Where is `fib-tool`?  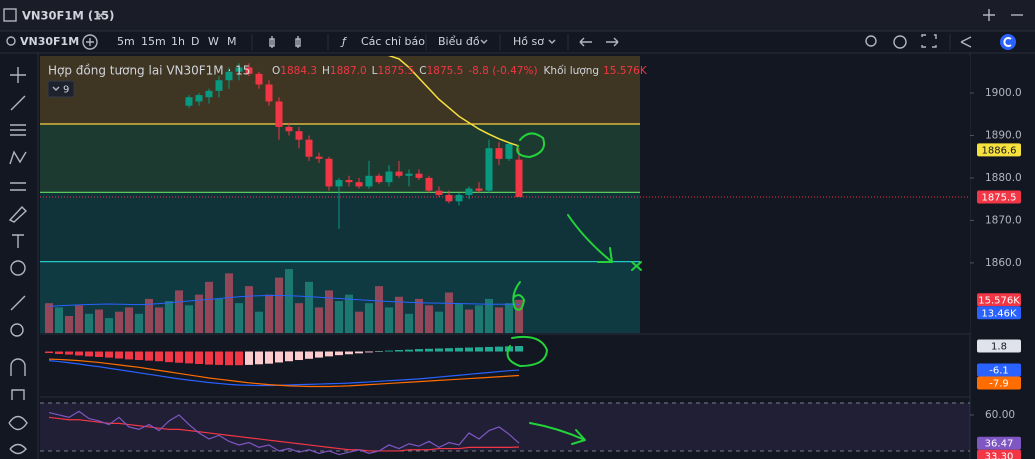
fib-tool is located at coordinates (18, 130).